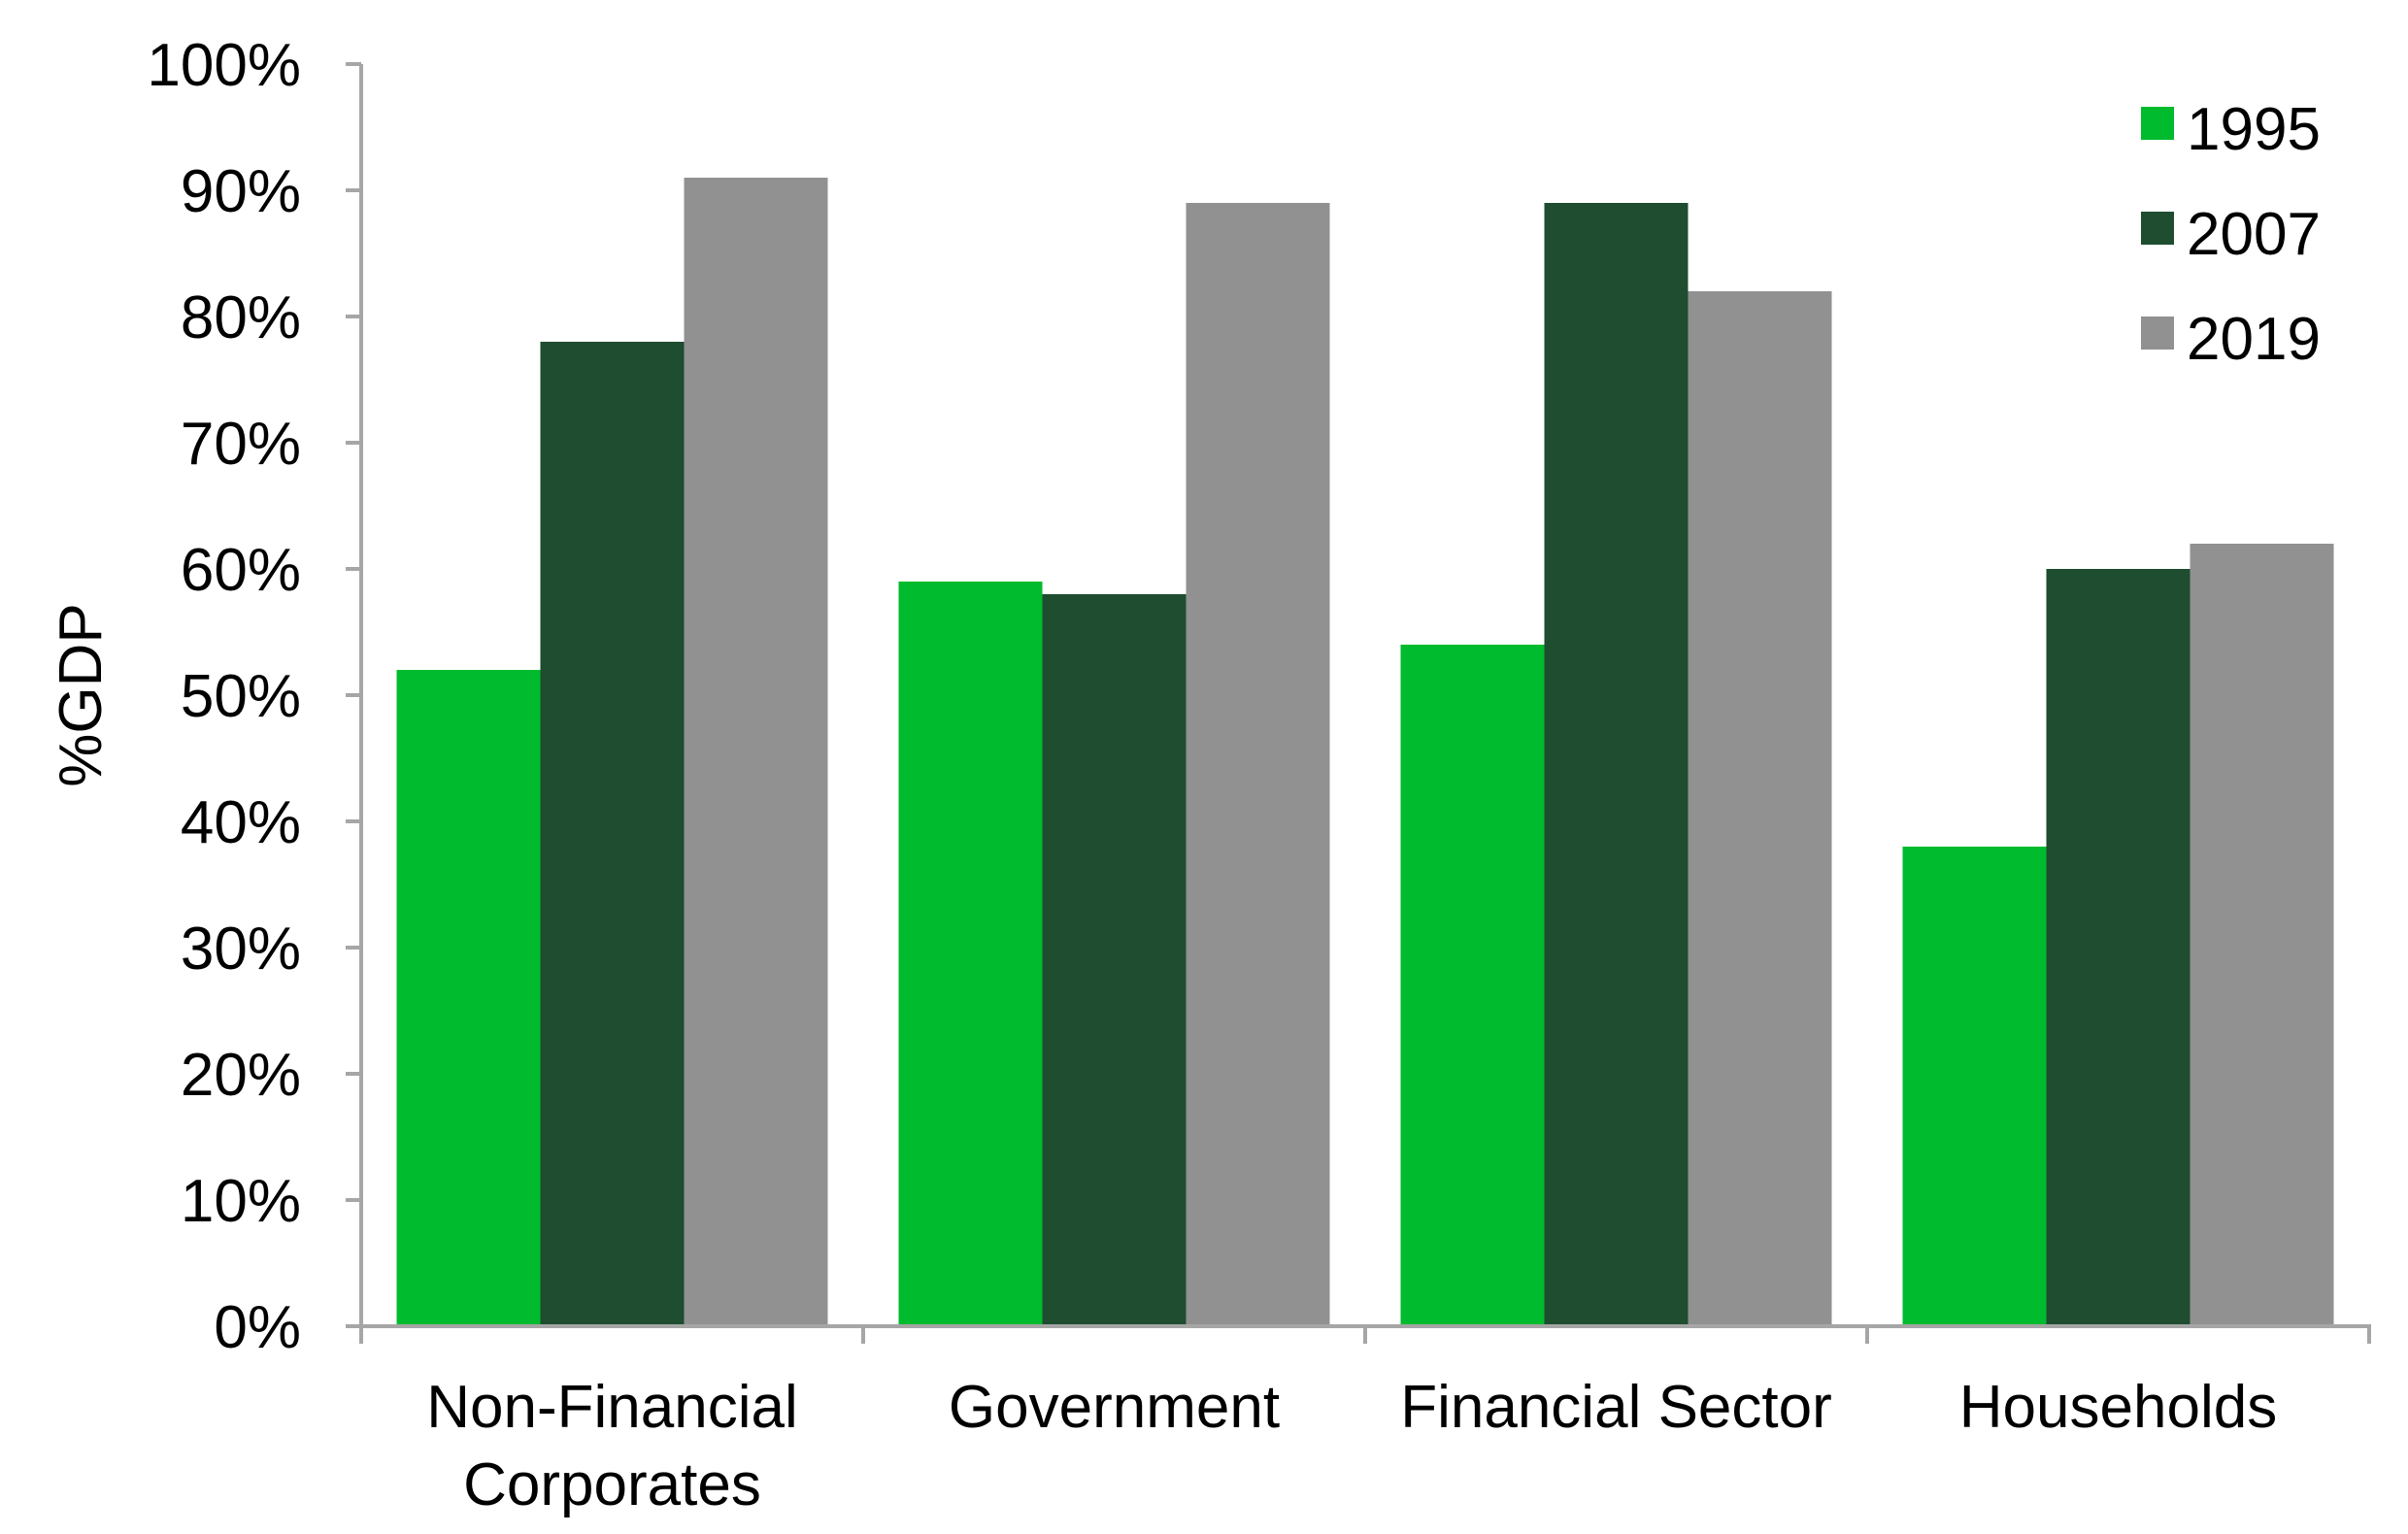 This screenshot has width=2408, height=1534. What do you see at coordinates (2157, 334) in the screenshot?
I see `legend-swatch-2019` at bounding box center [2157, 334].